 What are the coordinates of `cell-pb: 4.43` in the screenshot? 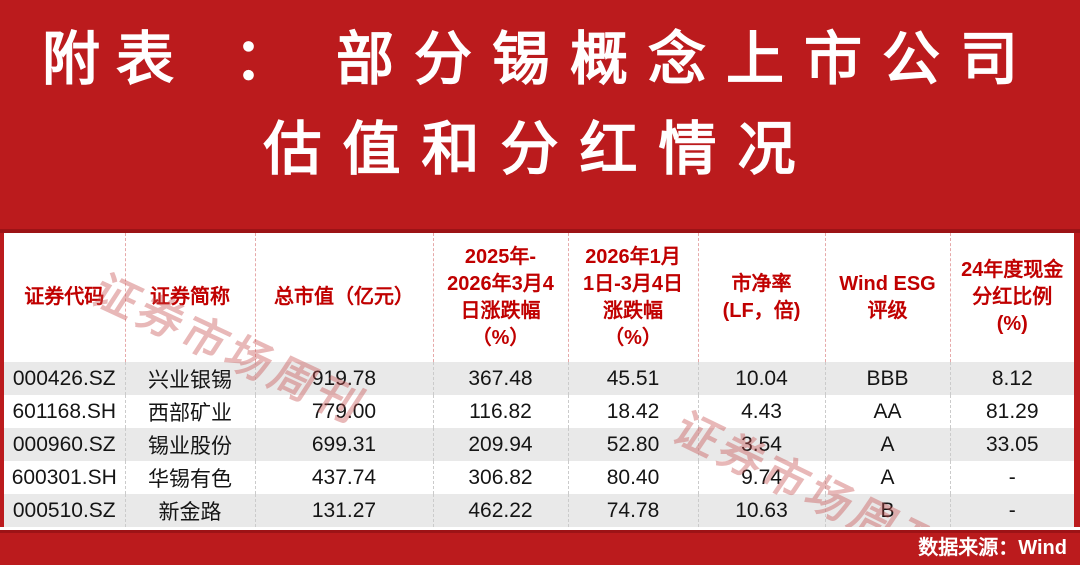 It's located at (761, 411).